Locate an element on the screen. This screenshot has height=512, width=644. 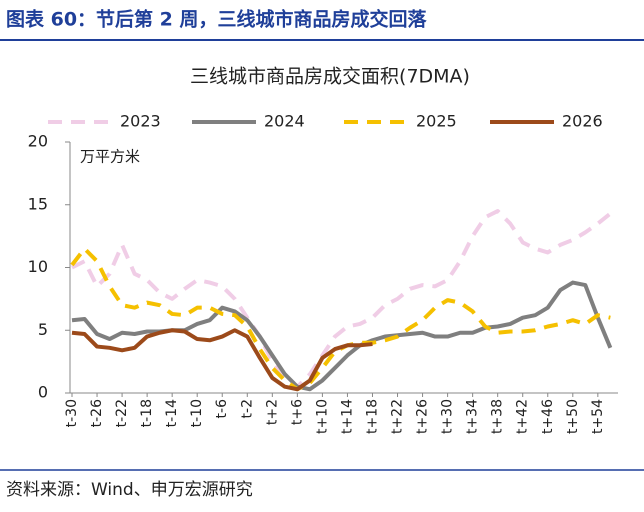
x-tick-label: t-2 is located at coordinates (247, 408).